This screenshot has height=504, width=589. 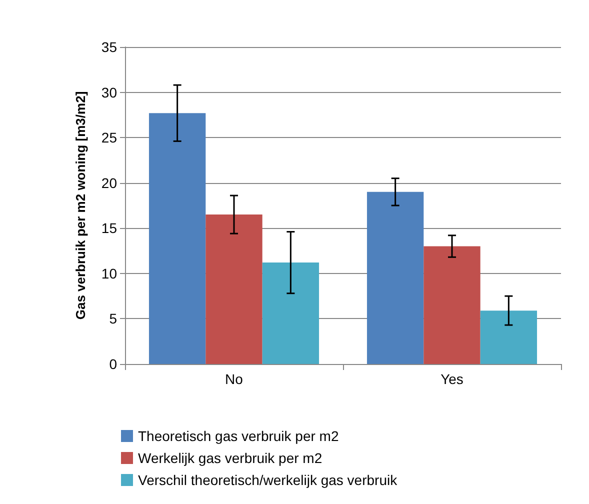 What do you see at coordinates (109, 138) in the screenshot?
I see `y-tick-label: 25` at bounding box center [109, 138].